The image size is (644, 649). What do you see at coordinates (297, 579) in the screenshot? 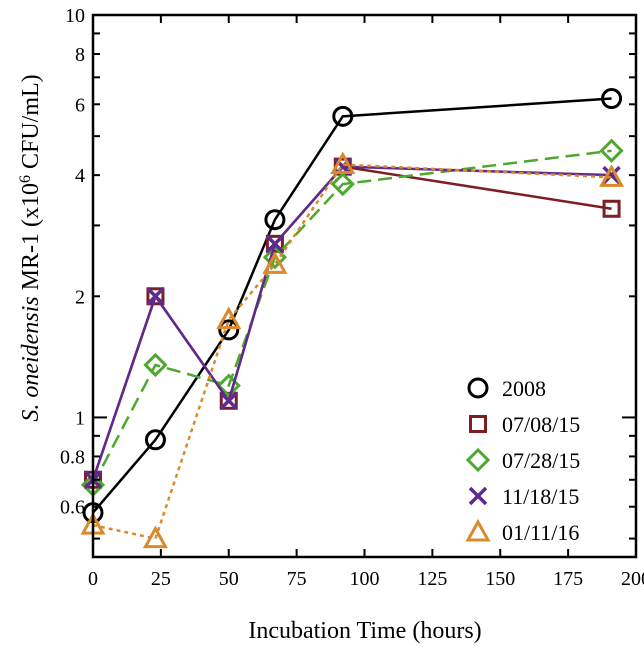
I see `x-tick-label-75: 75` at bounding box center [297, 579].